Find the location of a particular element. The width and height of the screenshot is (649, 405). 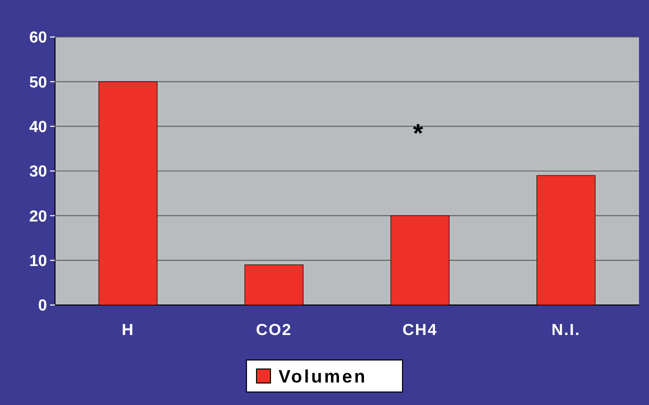

x-tick-label: CH4 is located at coordinates (420, 330).